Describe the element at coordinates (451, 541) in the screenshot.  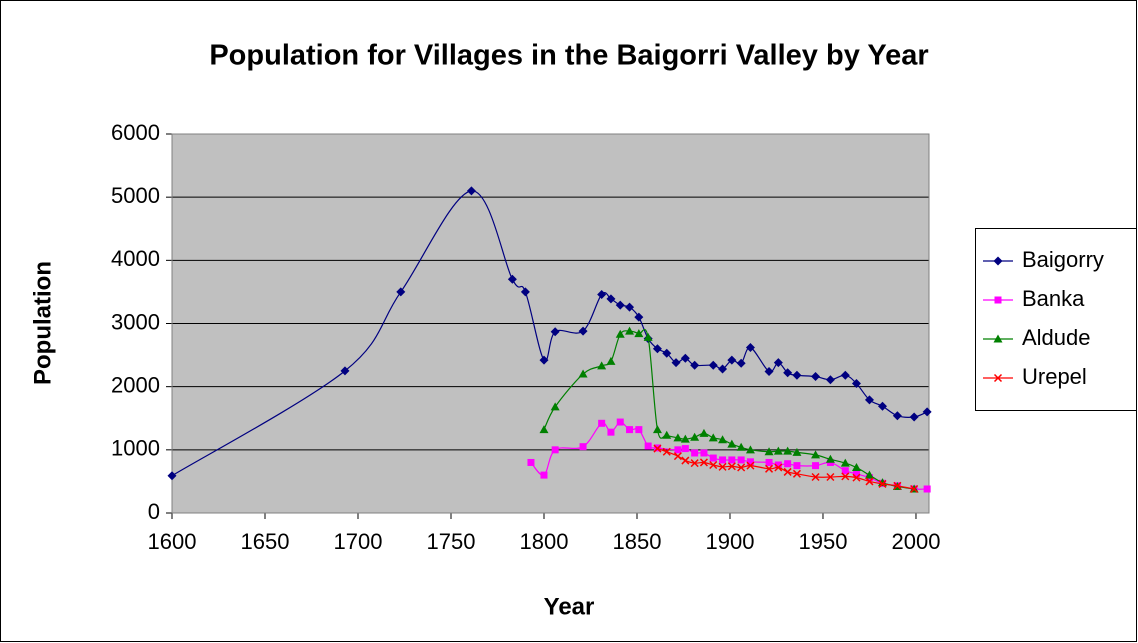
I see `x-tick-label: 1750` at that location.